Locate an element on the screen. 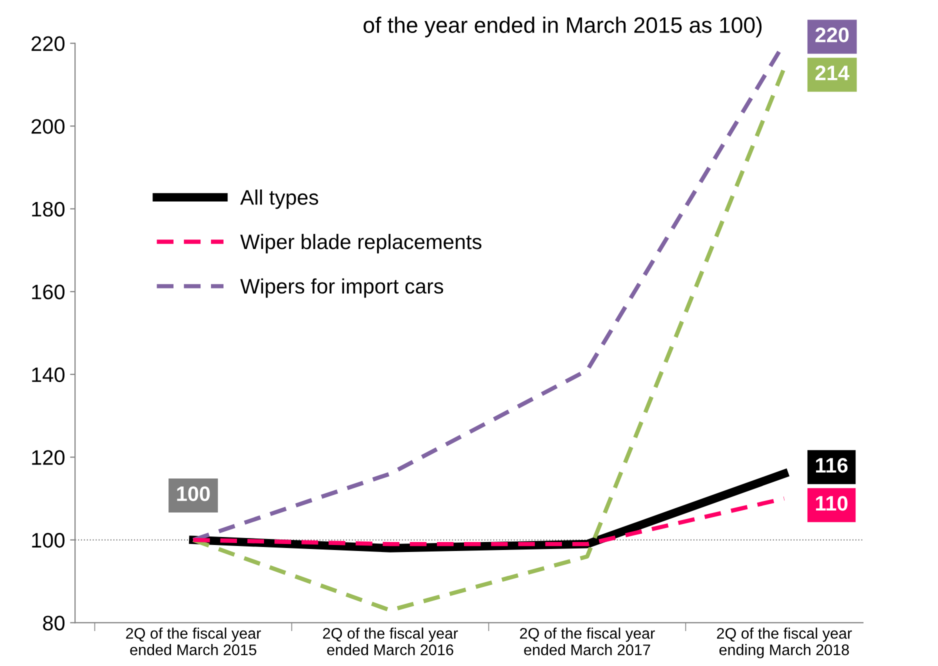 This screenshot has height=666, width=938. y-tick-label: 120 is located at coordinates (48, 457).